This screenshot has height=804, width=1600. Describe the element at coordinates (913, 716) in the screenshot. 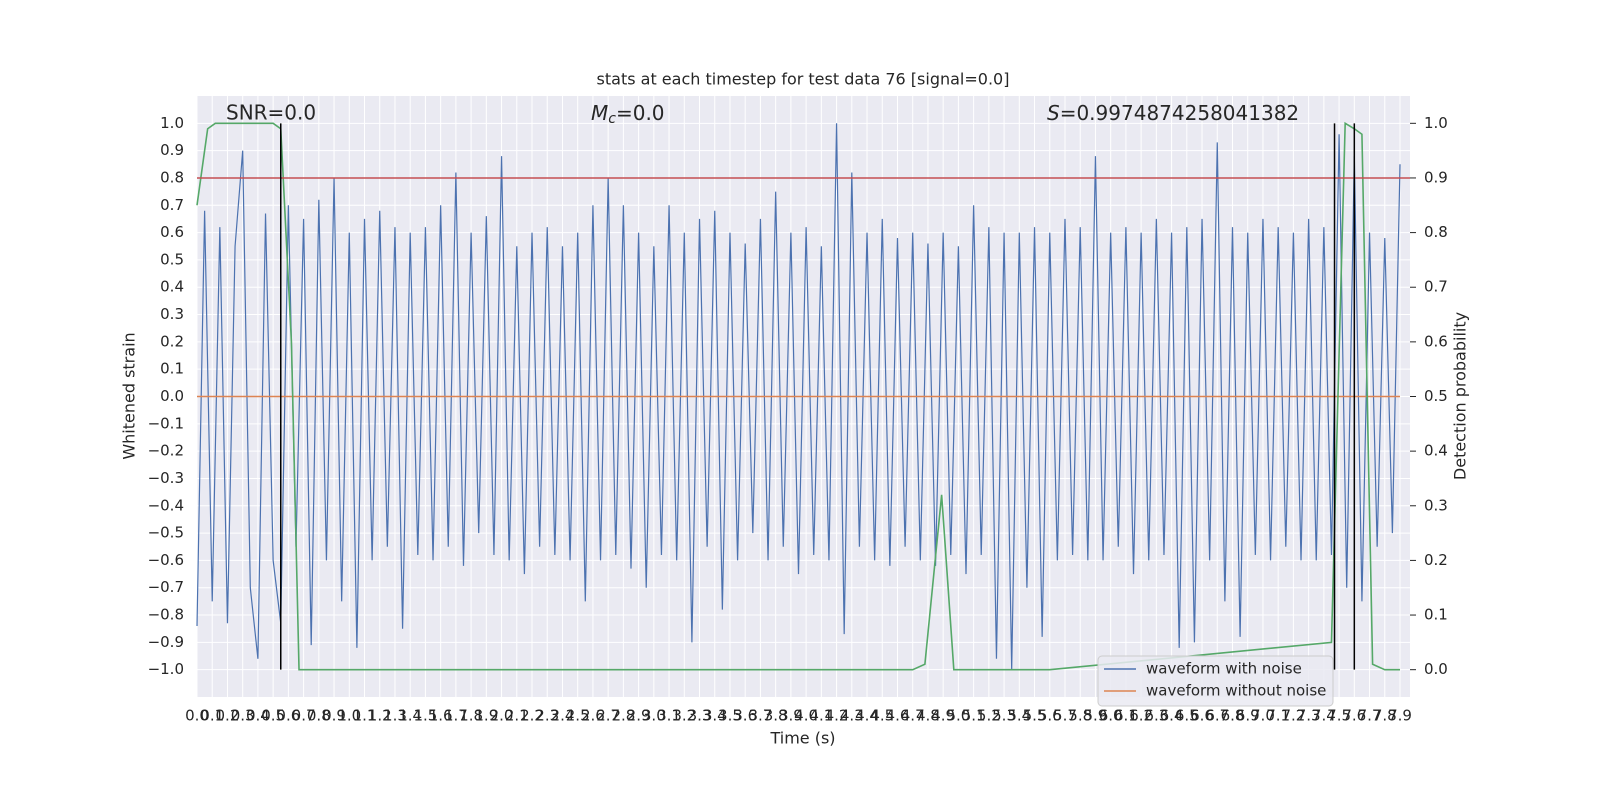

I see `x-tick-label: 4.7` at that location.